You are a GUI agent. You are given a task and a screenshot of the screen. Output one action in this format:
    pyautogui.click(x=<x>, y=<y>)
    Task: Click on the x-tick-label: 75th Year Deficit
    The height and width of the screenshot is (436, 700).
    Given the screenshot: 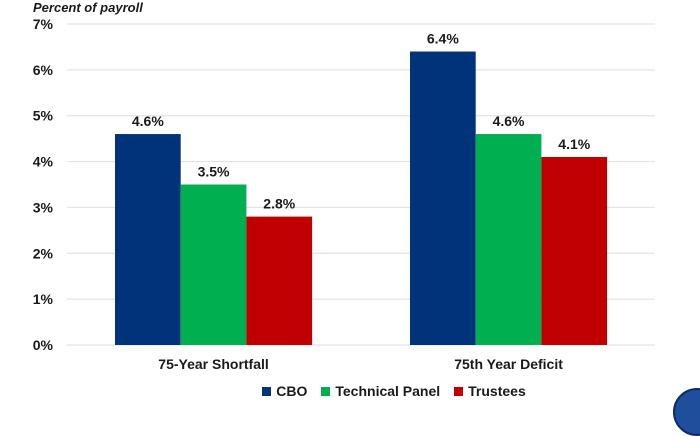 What is the action you would take?
    pyautogui.click(x=508, y=364)
    